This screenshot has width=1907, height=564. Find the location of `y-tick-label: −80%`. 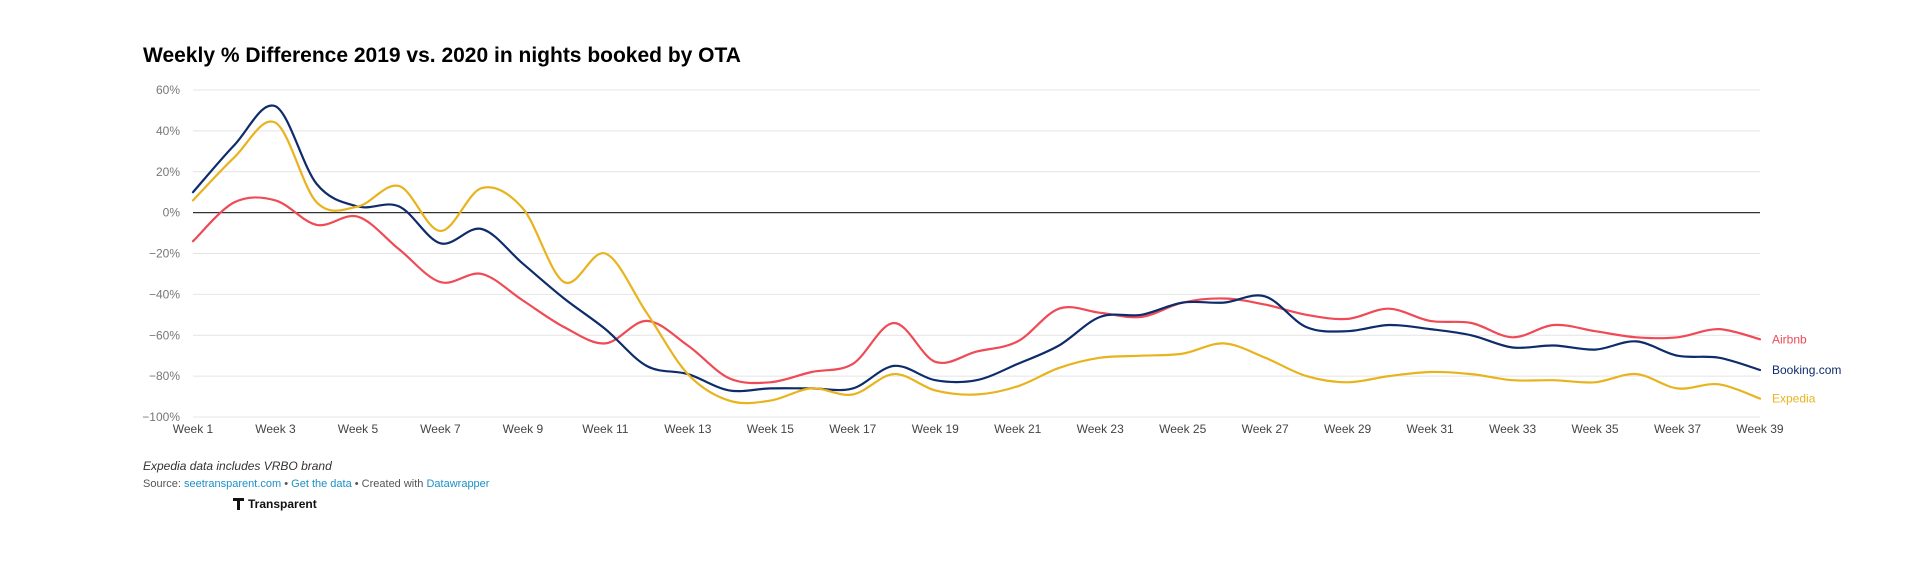

y-tick-label: −80% is located at coordinates (164, 376).